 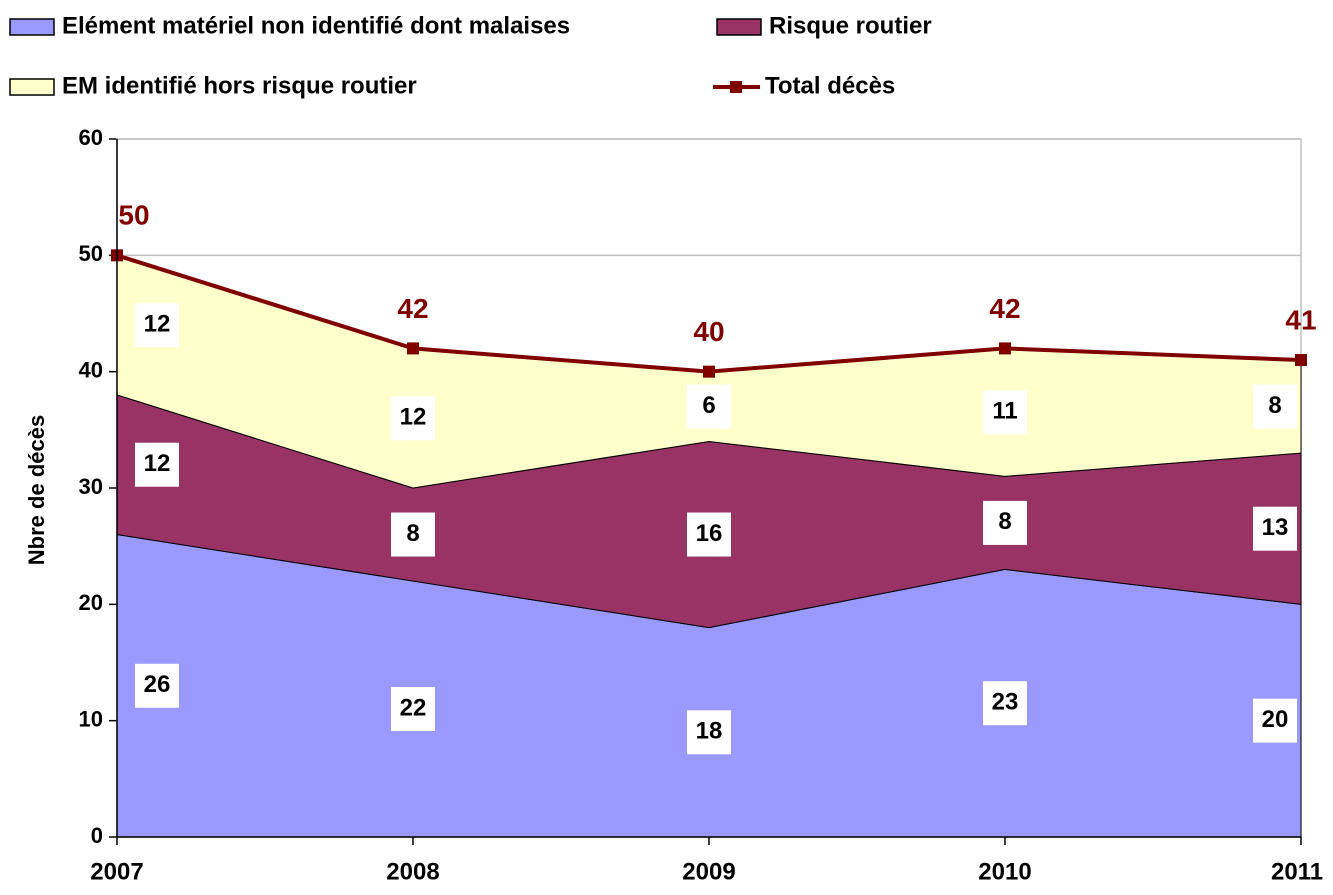 What do you see at coordinates (91, 718) in the screenshot?
I see `y-tick-label: 10` at bounding box center [91, 718].